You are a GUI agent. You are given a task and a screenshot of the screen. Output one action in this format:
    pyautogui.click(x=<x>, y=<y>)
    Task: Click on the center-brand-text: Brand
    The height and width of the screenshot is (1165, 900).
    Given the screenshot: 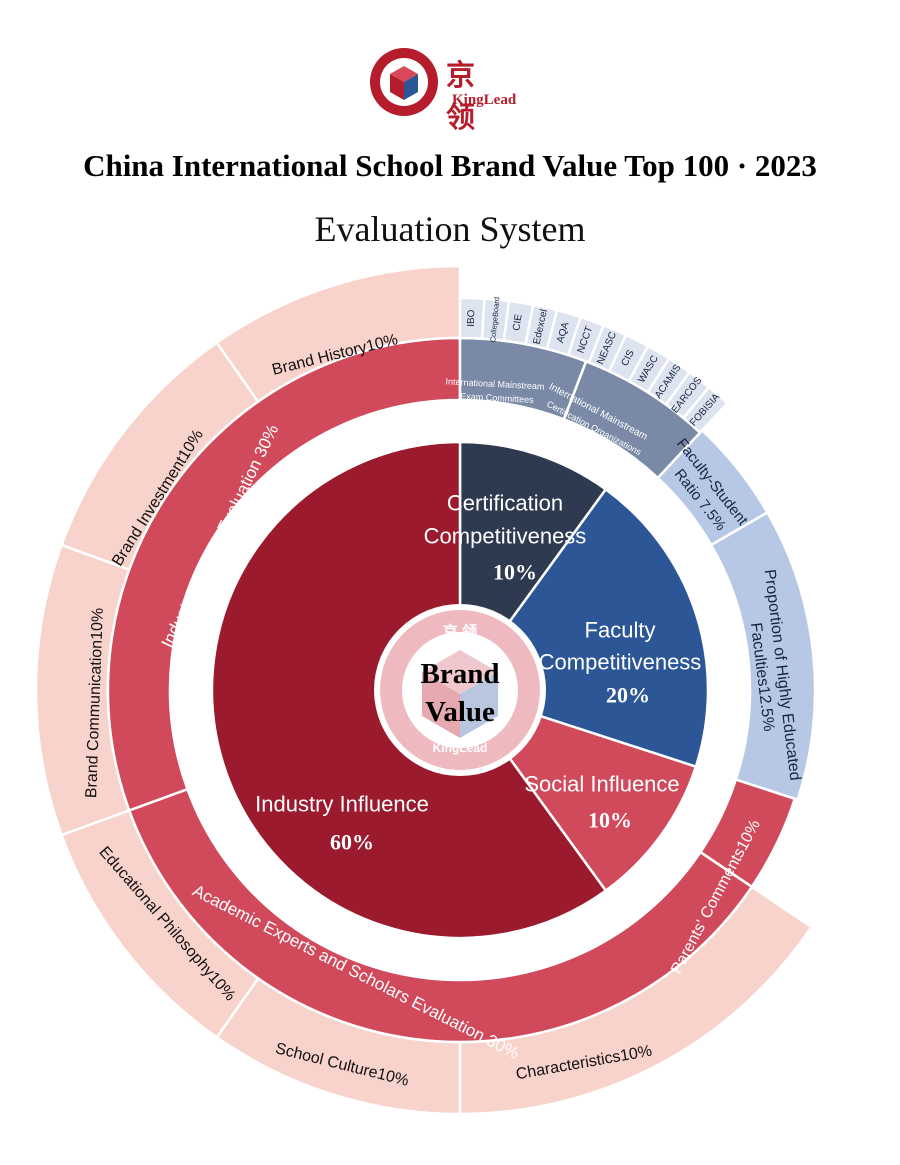 What is the action you would take?
    pyautogui.click(x=460, y=674)
    